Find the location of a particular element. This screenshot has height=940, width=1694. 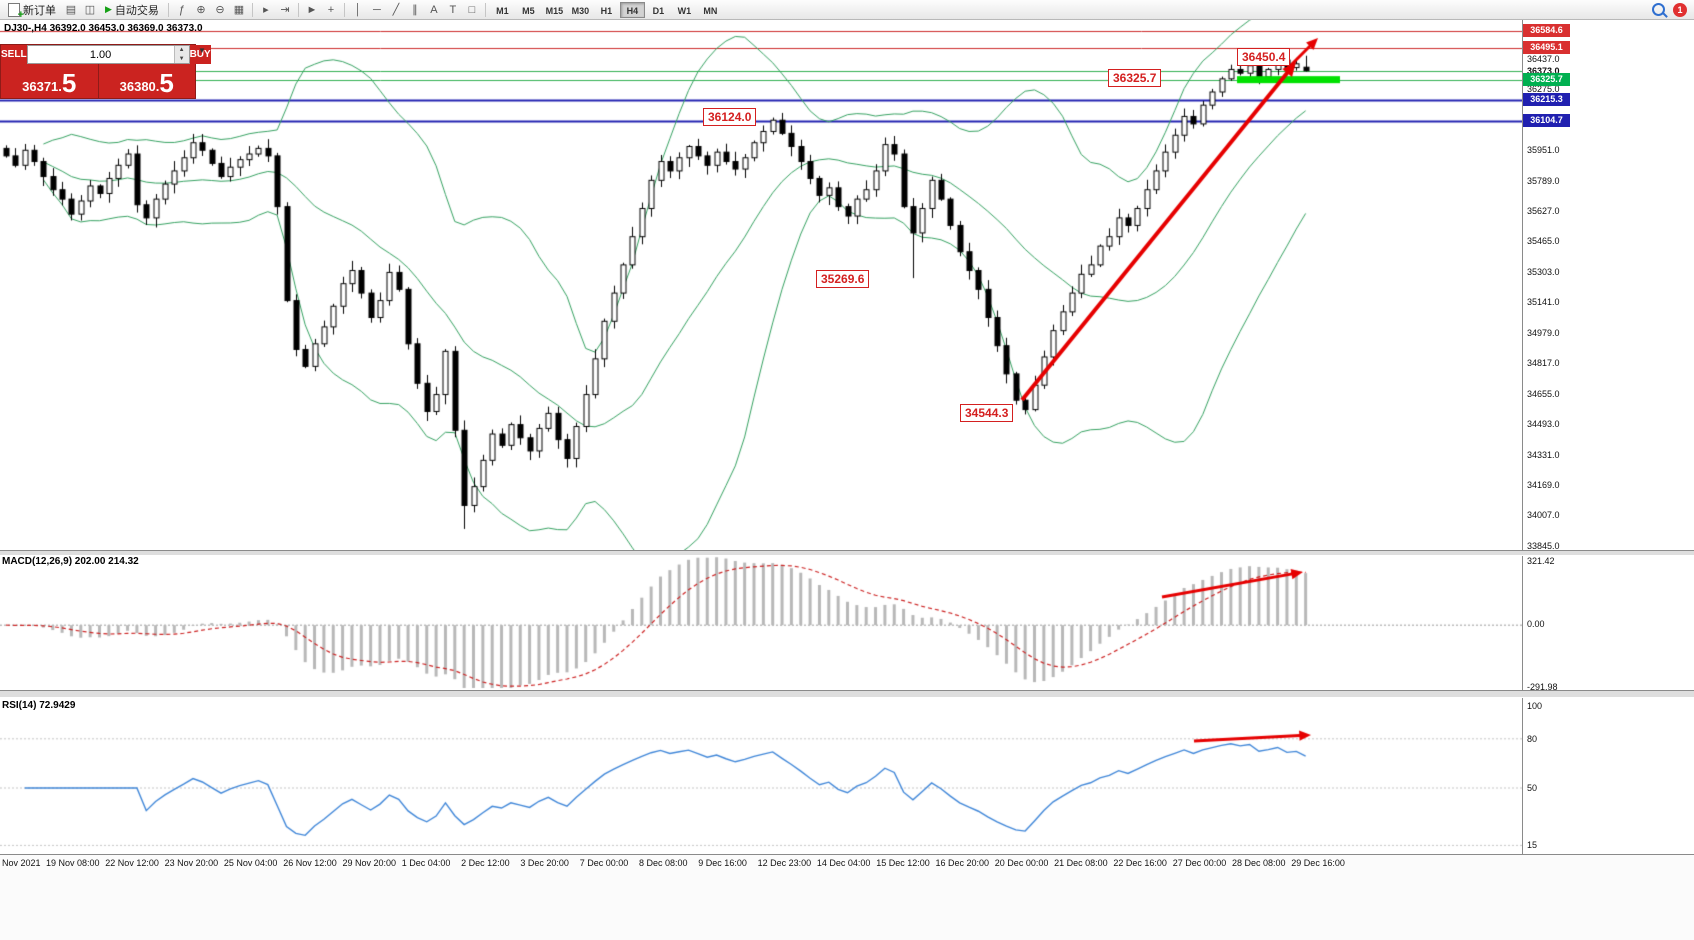

toolbar-right-group: 1 is located at coordinates (1671, 9).